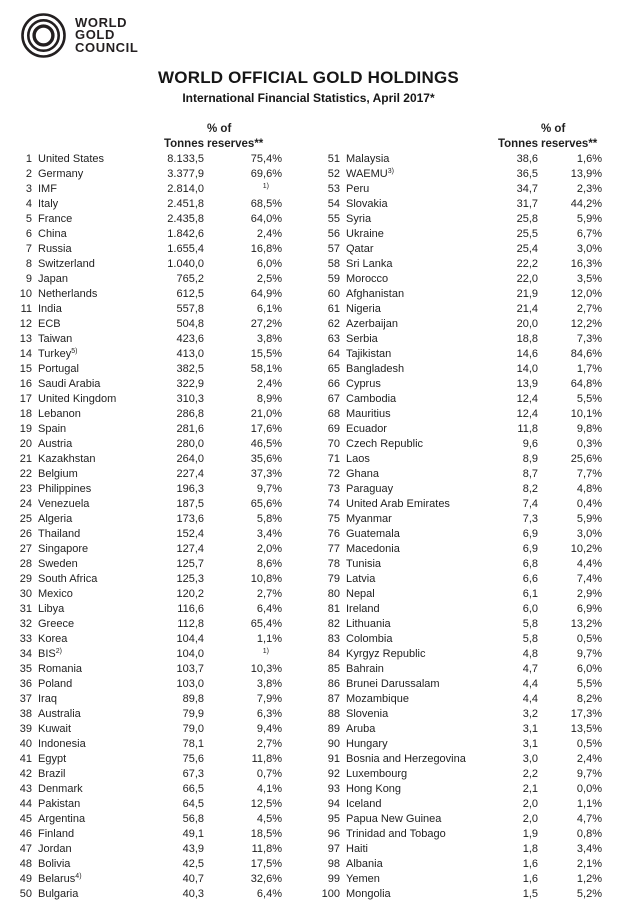 Image resolution: width=617 pixels, height=915 pixels. Describe the element at coordinates (193, 819) in the screenshot. I see `tonnes-value: 56,8` at that location.